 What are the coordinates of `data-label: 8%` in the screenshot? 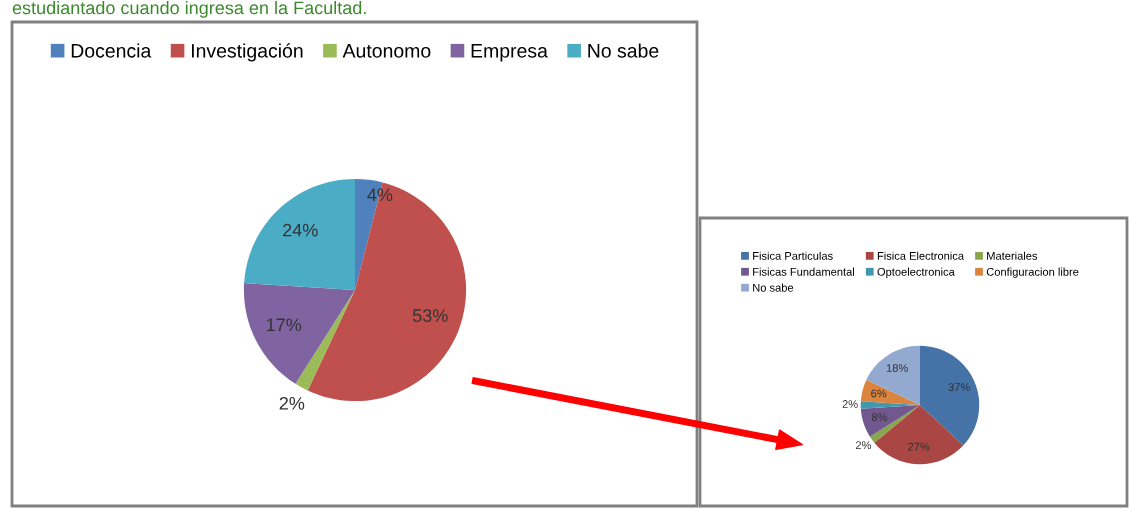 It's located at (879, 417).